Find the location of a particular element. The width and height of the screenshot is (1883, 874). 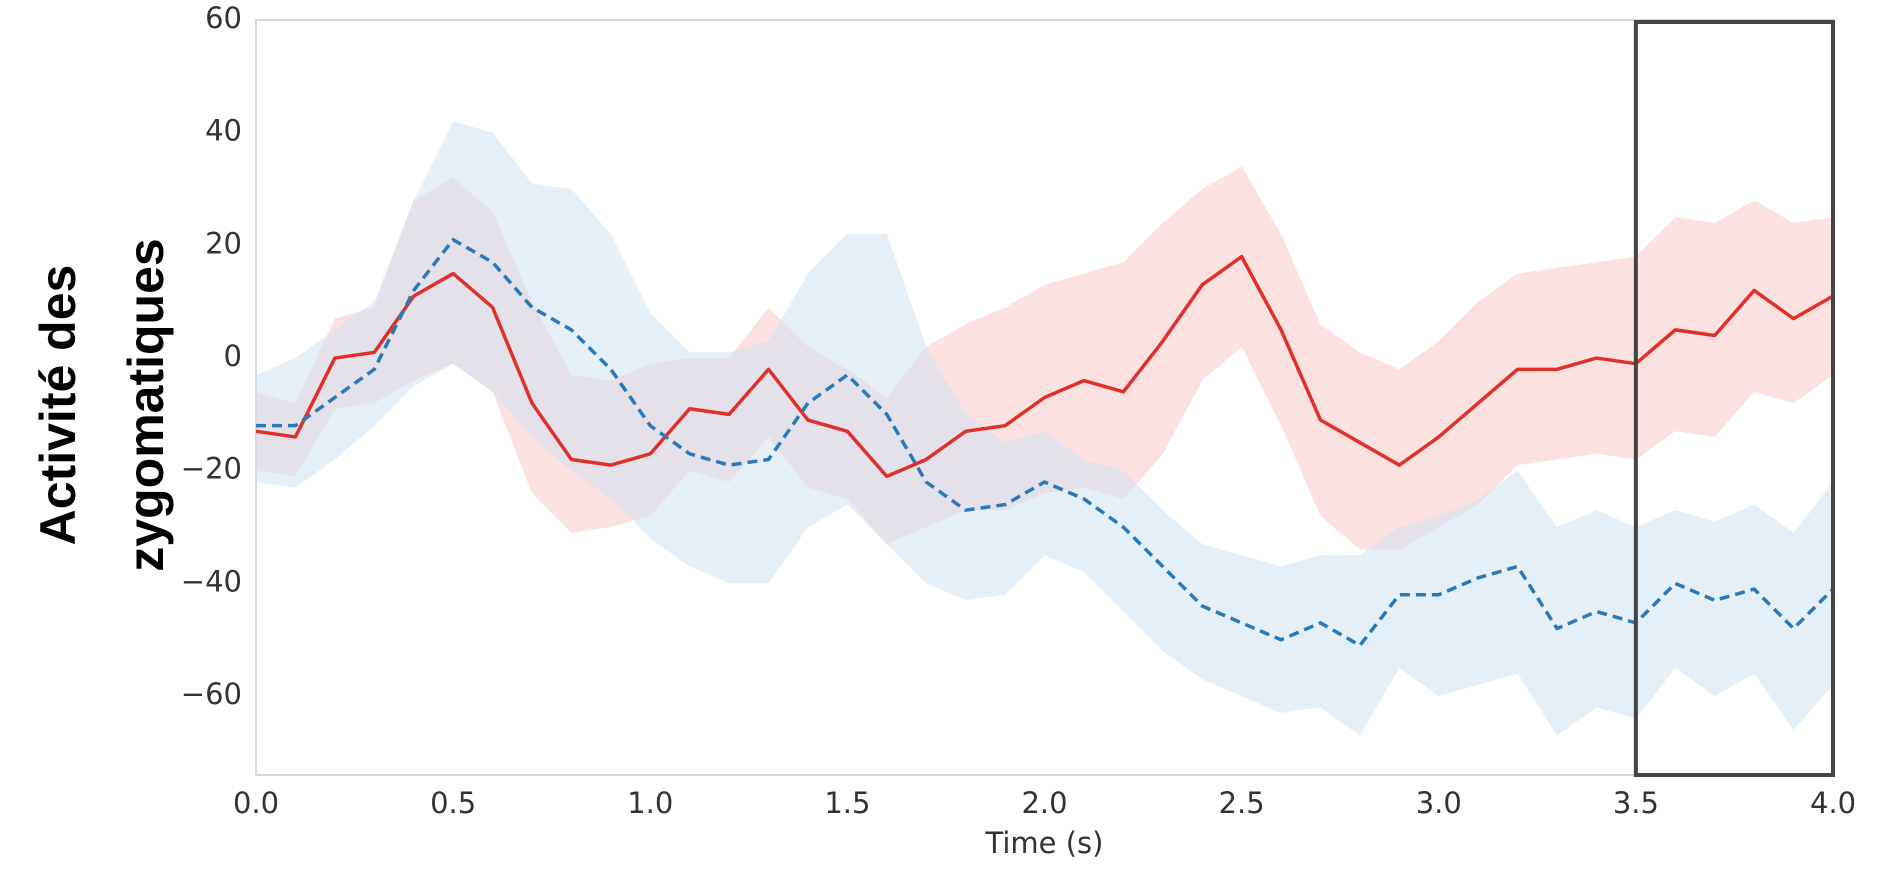

x-tick-label: 0.5 is located at coordinates (453, 803).